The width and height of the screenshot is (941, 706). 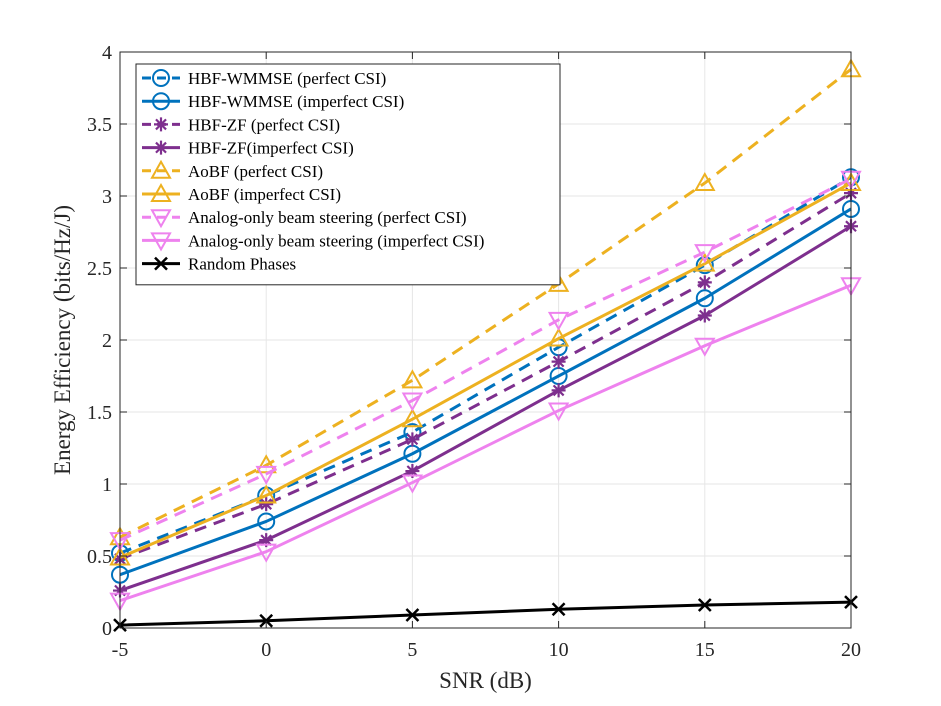 I want to click on x-tick-label: 15, so click(x=705, y=650).